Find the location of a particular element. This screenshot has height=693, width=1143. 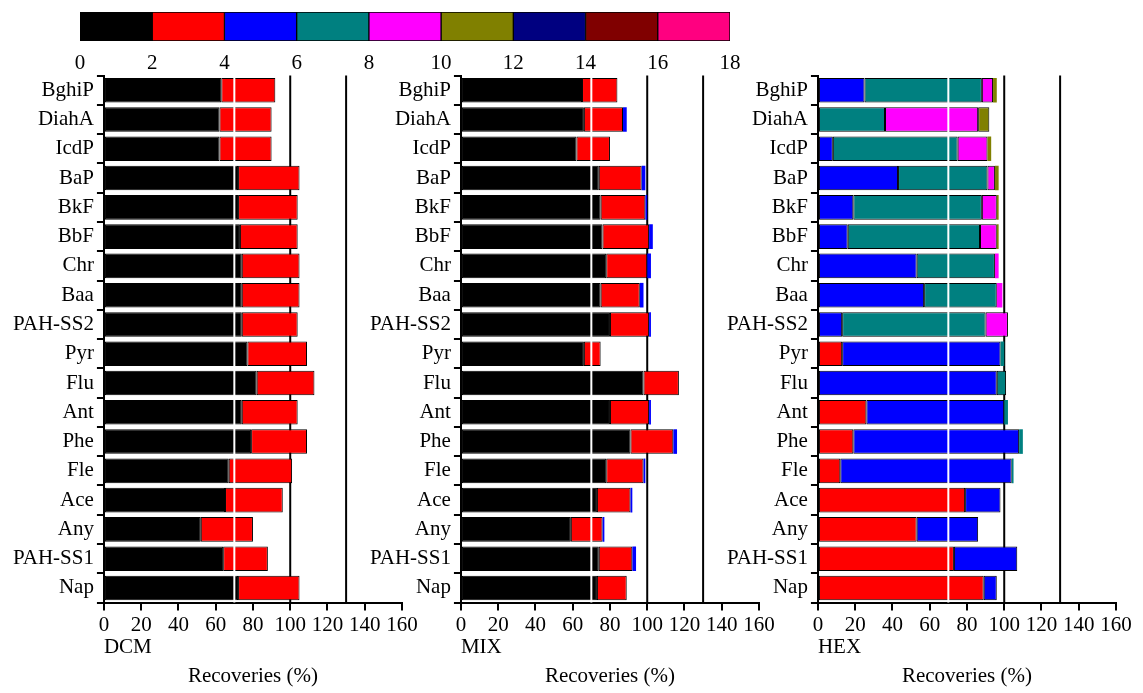

text: MIX is located at coordinates (481, 645).